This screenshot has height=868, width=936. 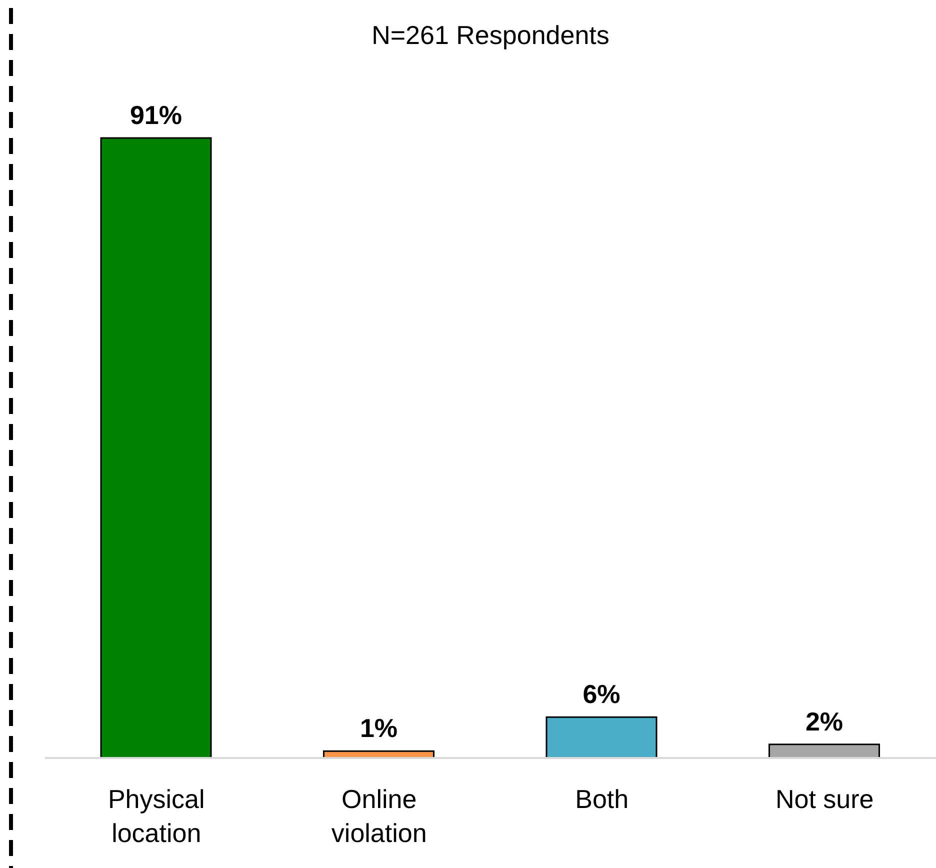 What do you see at coordinates (602, 799) in the screenshot?
I see `x-tick-label: Both` at bounding box center [602, 799].